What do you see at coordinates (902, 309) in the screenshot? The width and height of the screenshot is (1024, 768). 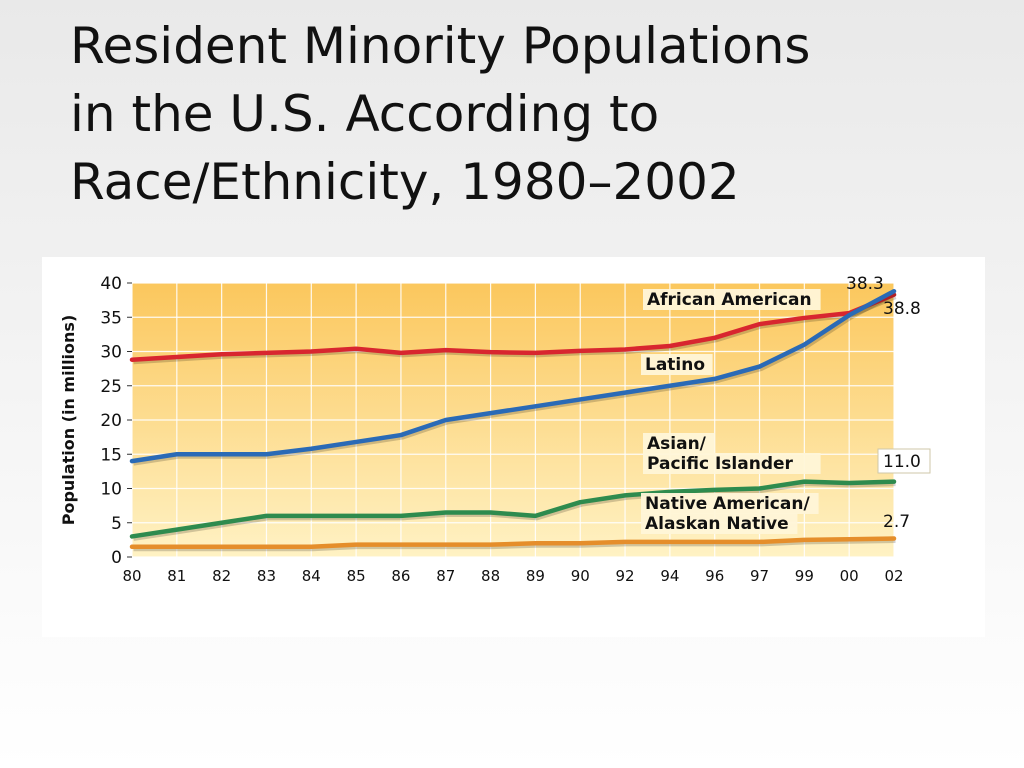 I see `end-value-label-latino: 38.8` at bounding box center [902, 309].